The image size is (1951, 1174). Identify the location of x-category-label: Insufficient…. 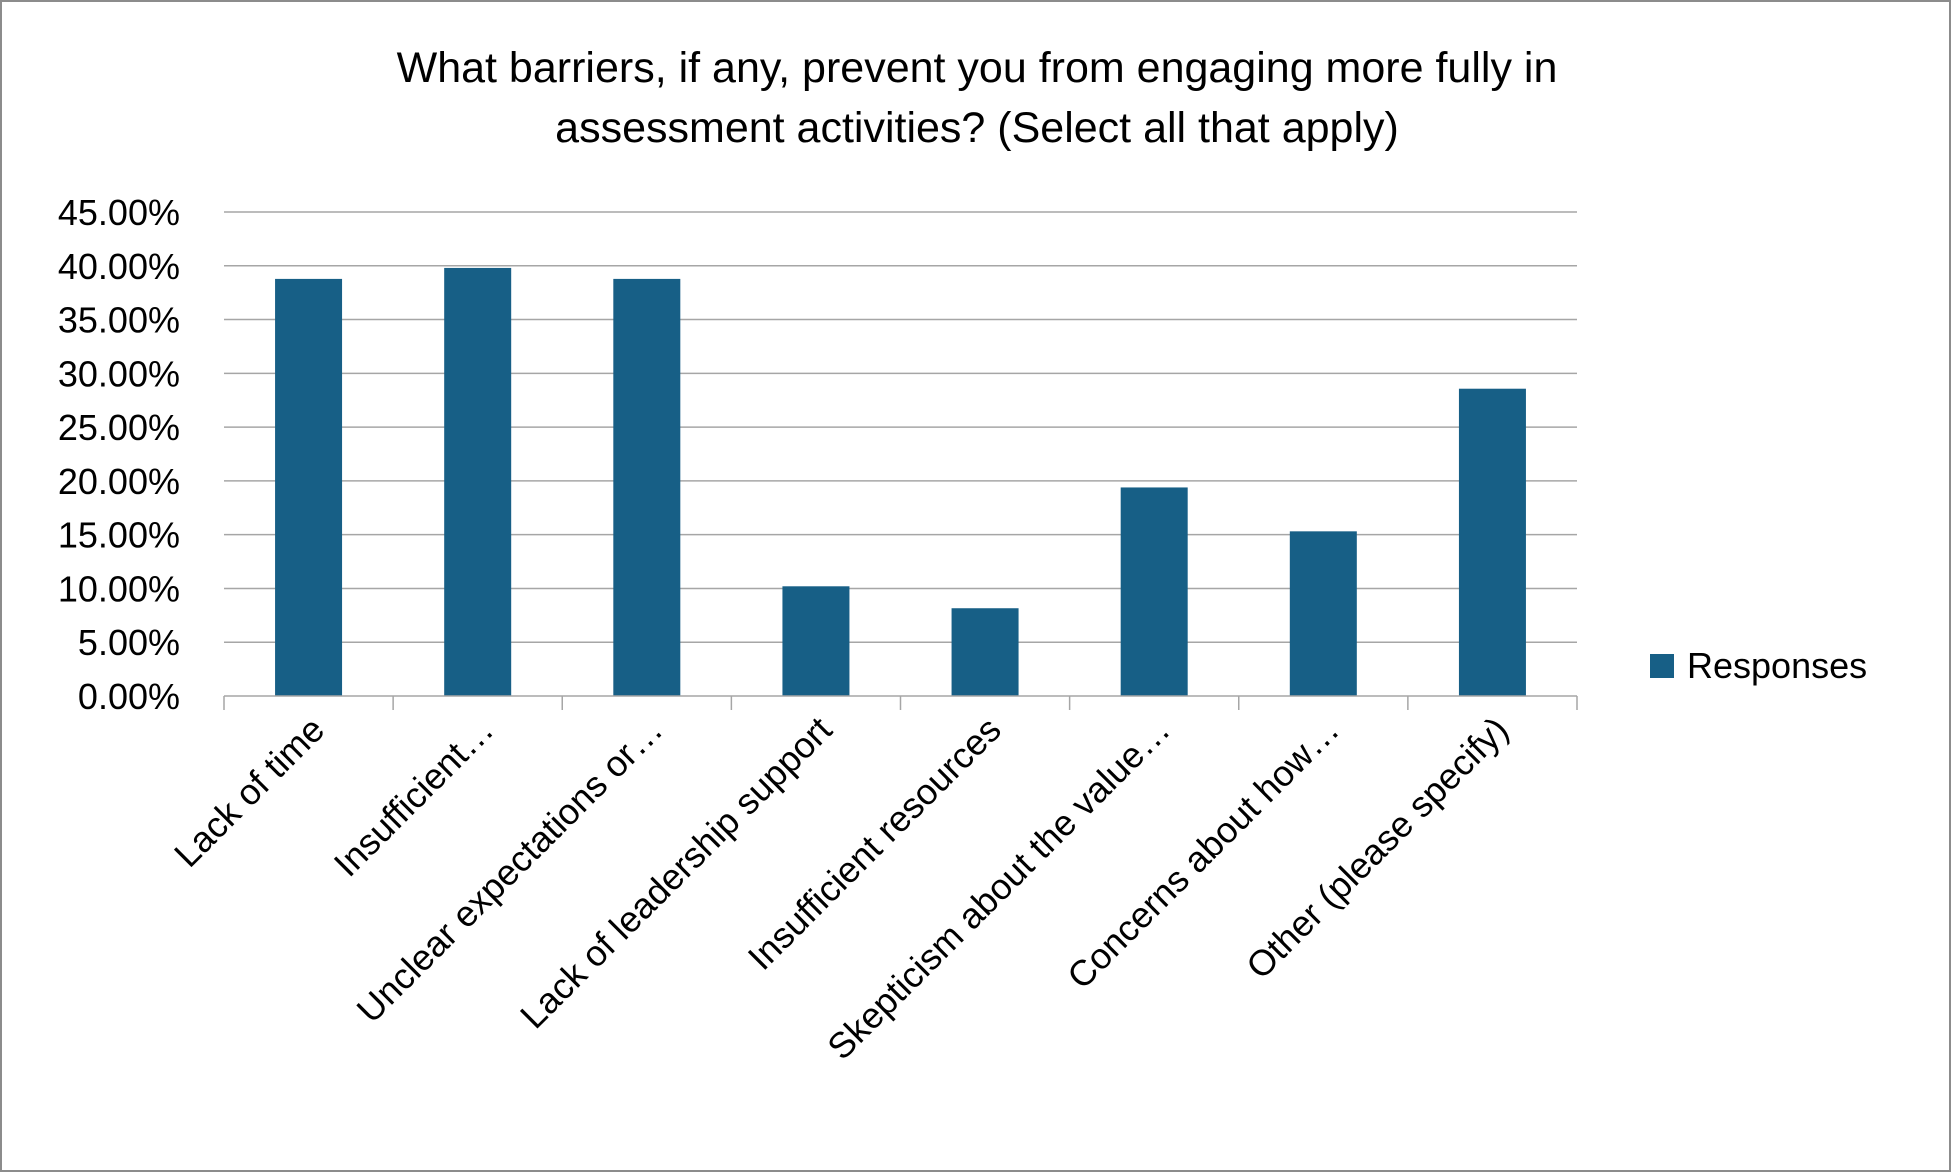
(414, 797).